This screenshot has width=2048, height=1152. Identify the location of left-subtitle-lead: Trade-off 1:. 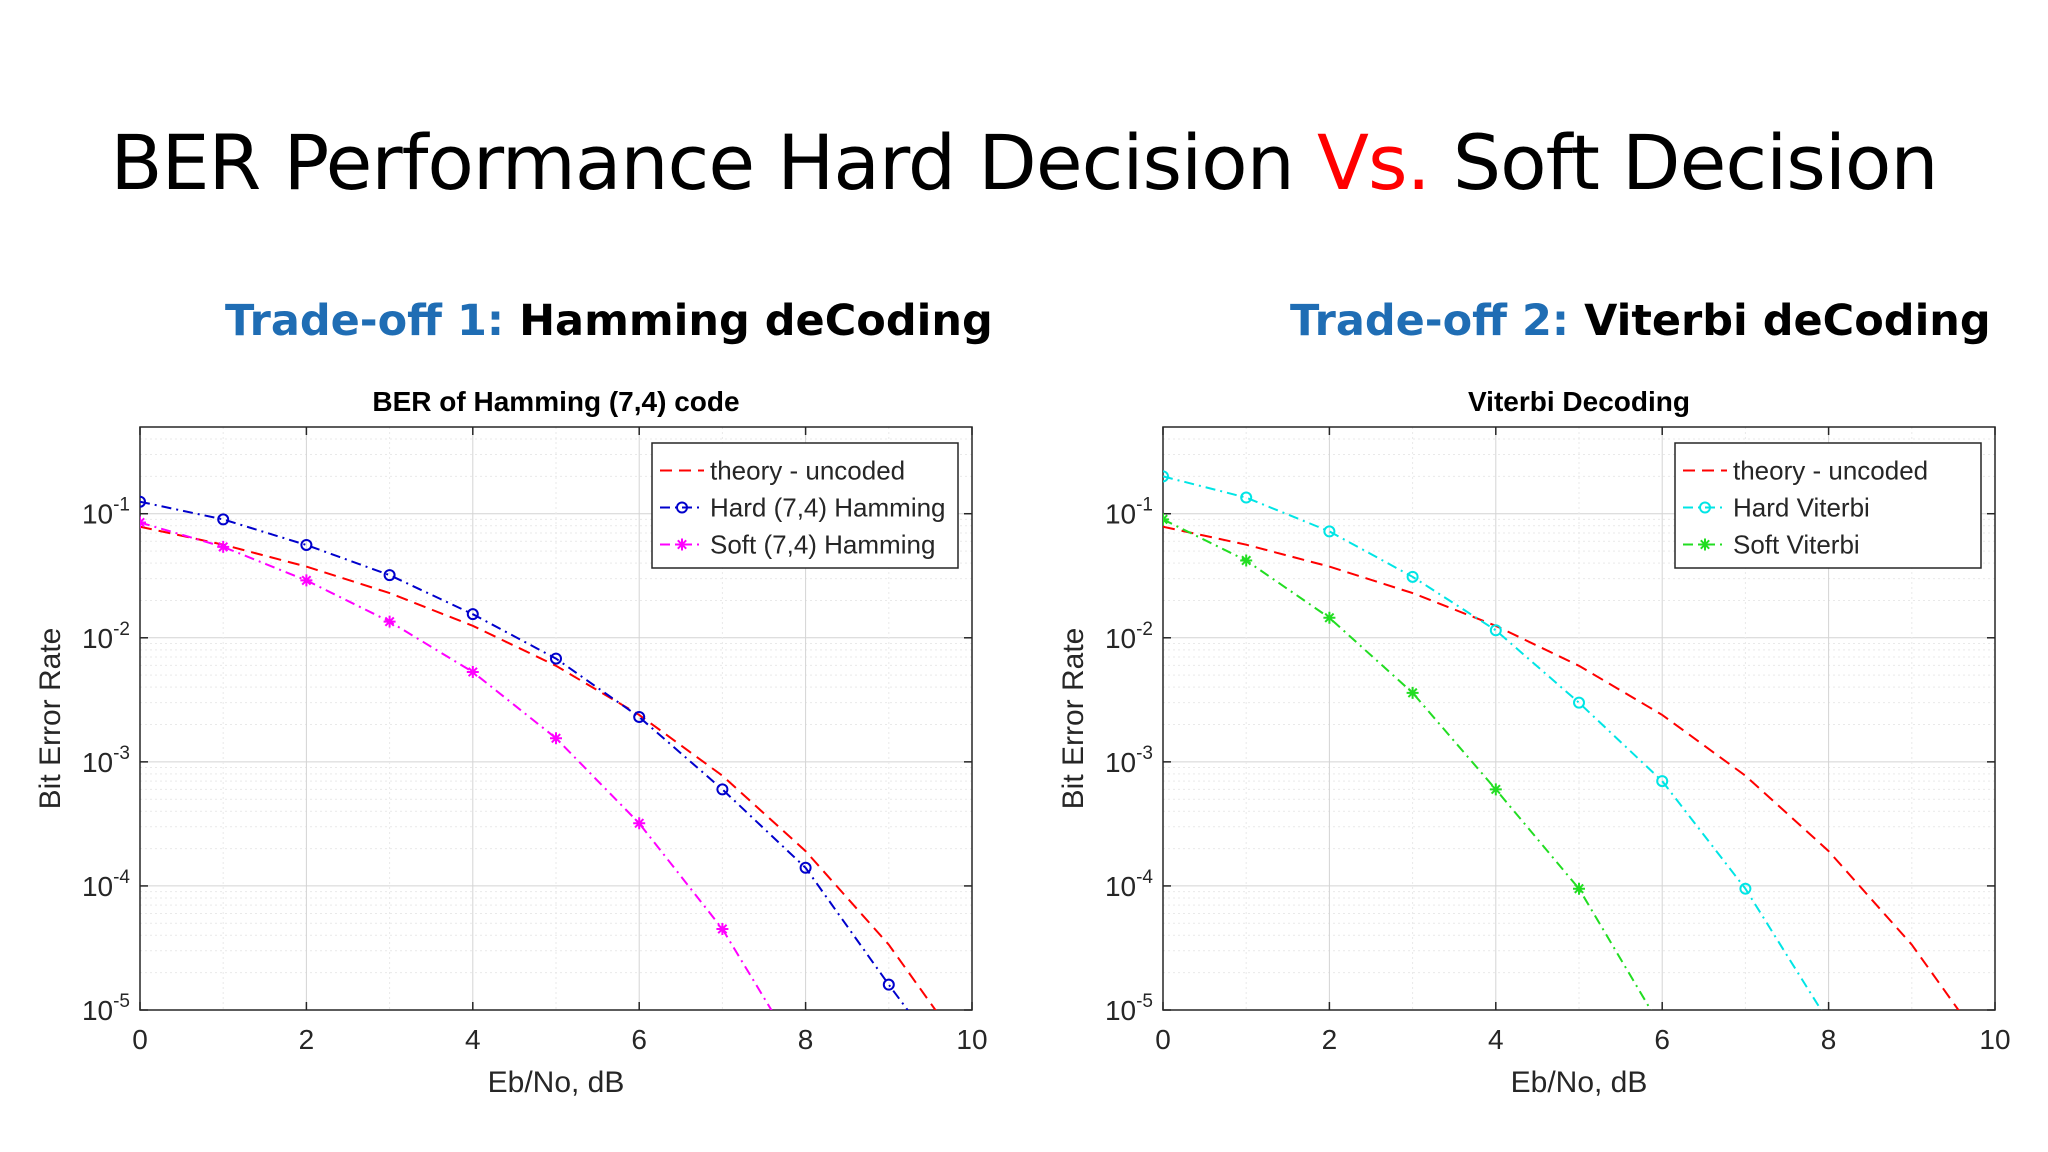
(365, 321).